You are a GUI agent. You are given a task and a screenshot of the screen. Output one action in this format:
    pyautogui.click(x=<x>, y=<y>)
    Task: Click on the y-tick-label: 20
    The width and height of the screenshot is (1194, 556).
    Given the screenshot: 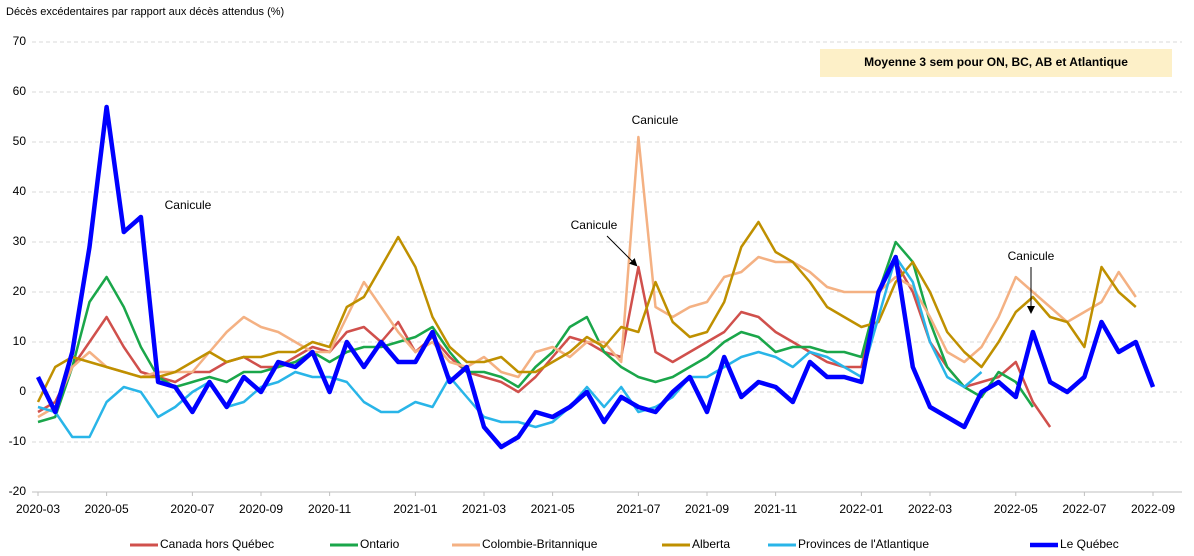 What is the action you would take?
    pyautogui.click(x=20, y=291)
    